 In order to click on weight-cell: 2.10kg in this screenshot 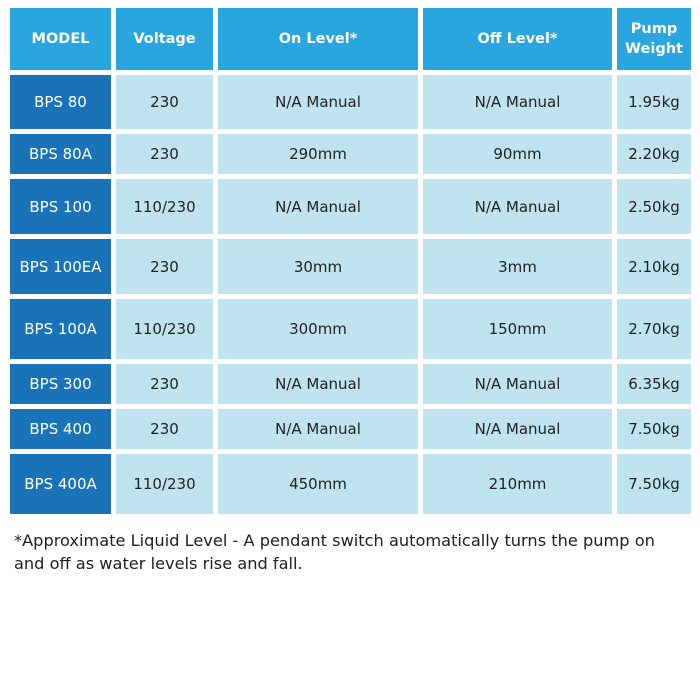, I will do `click(654, 266)`.